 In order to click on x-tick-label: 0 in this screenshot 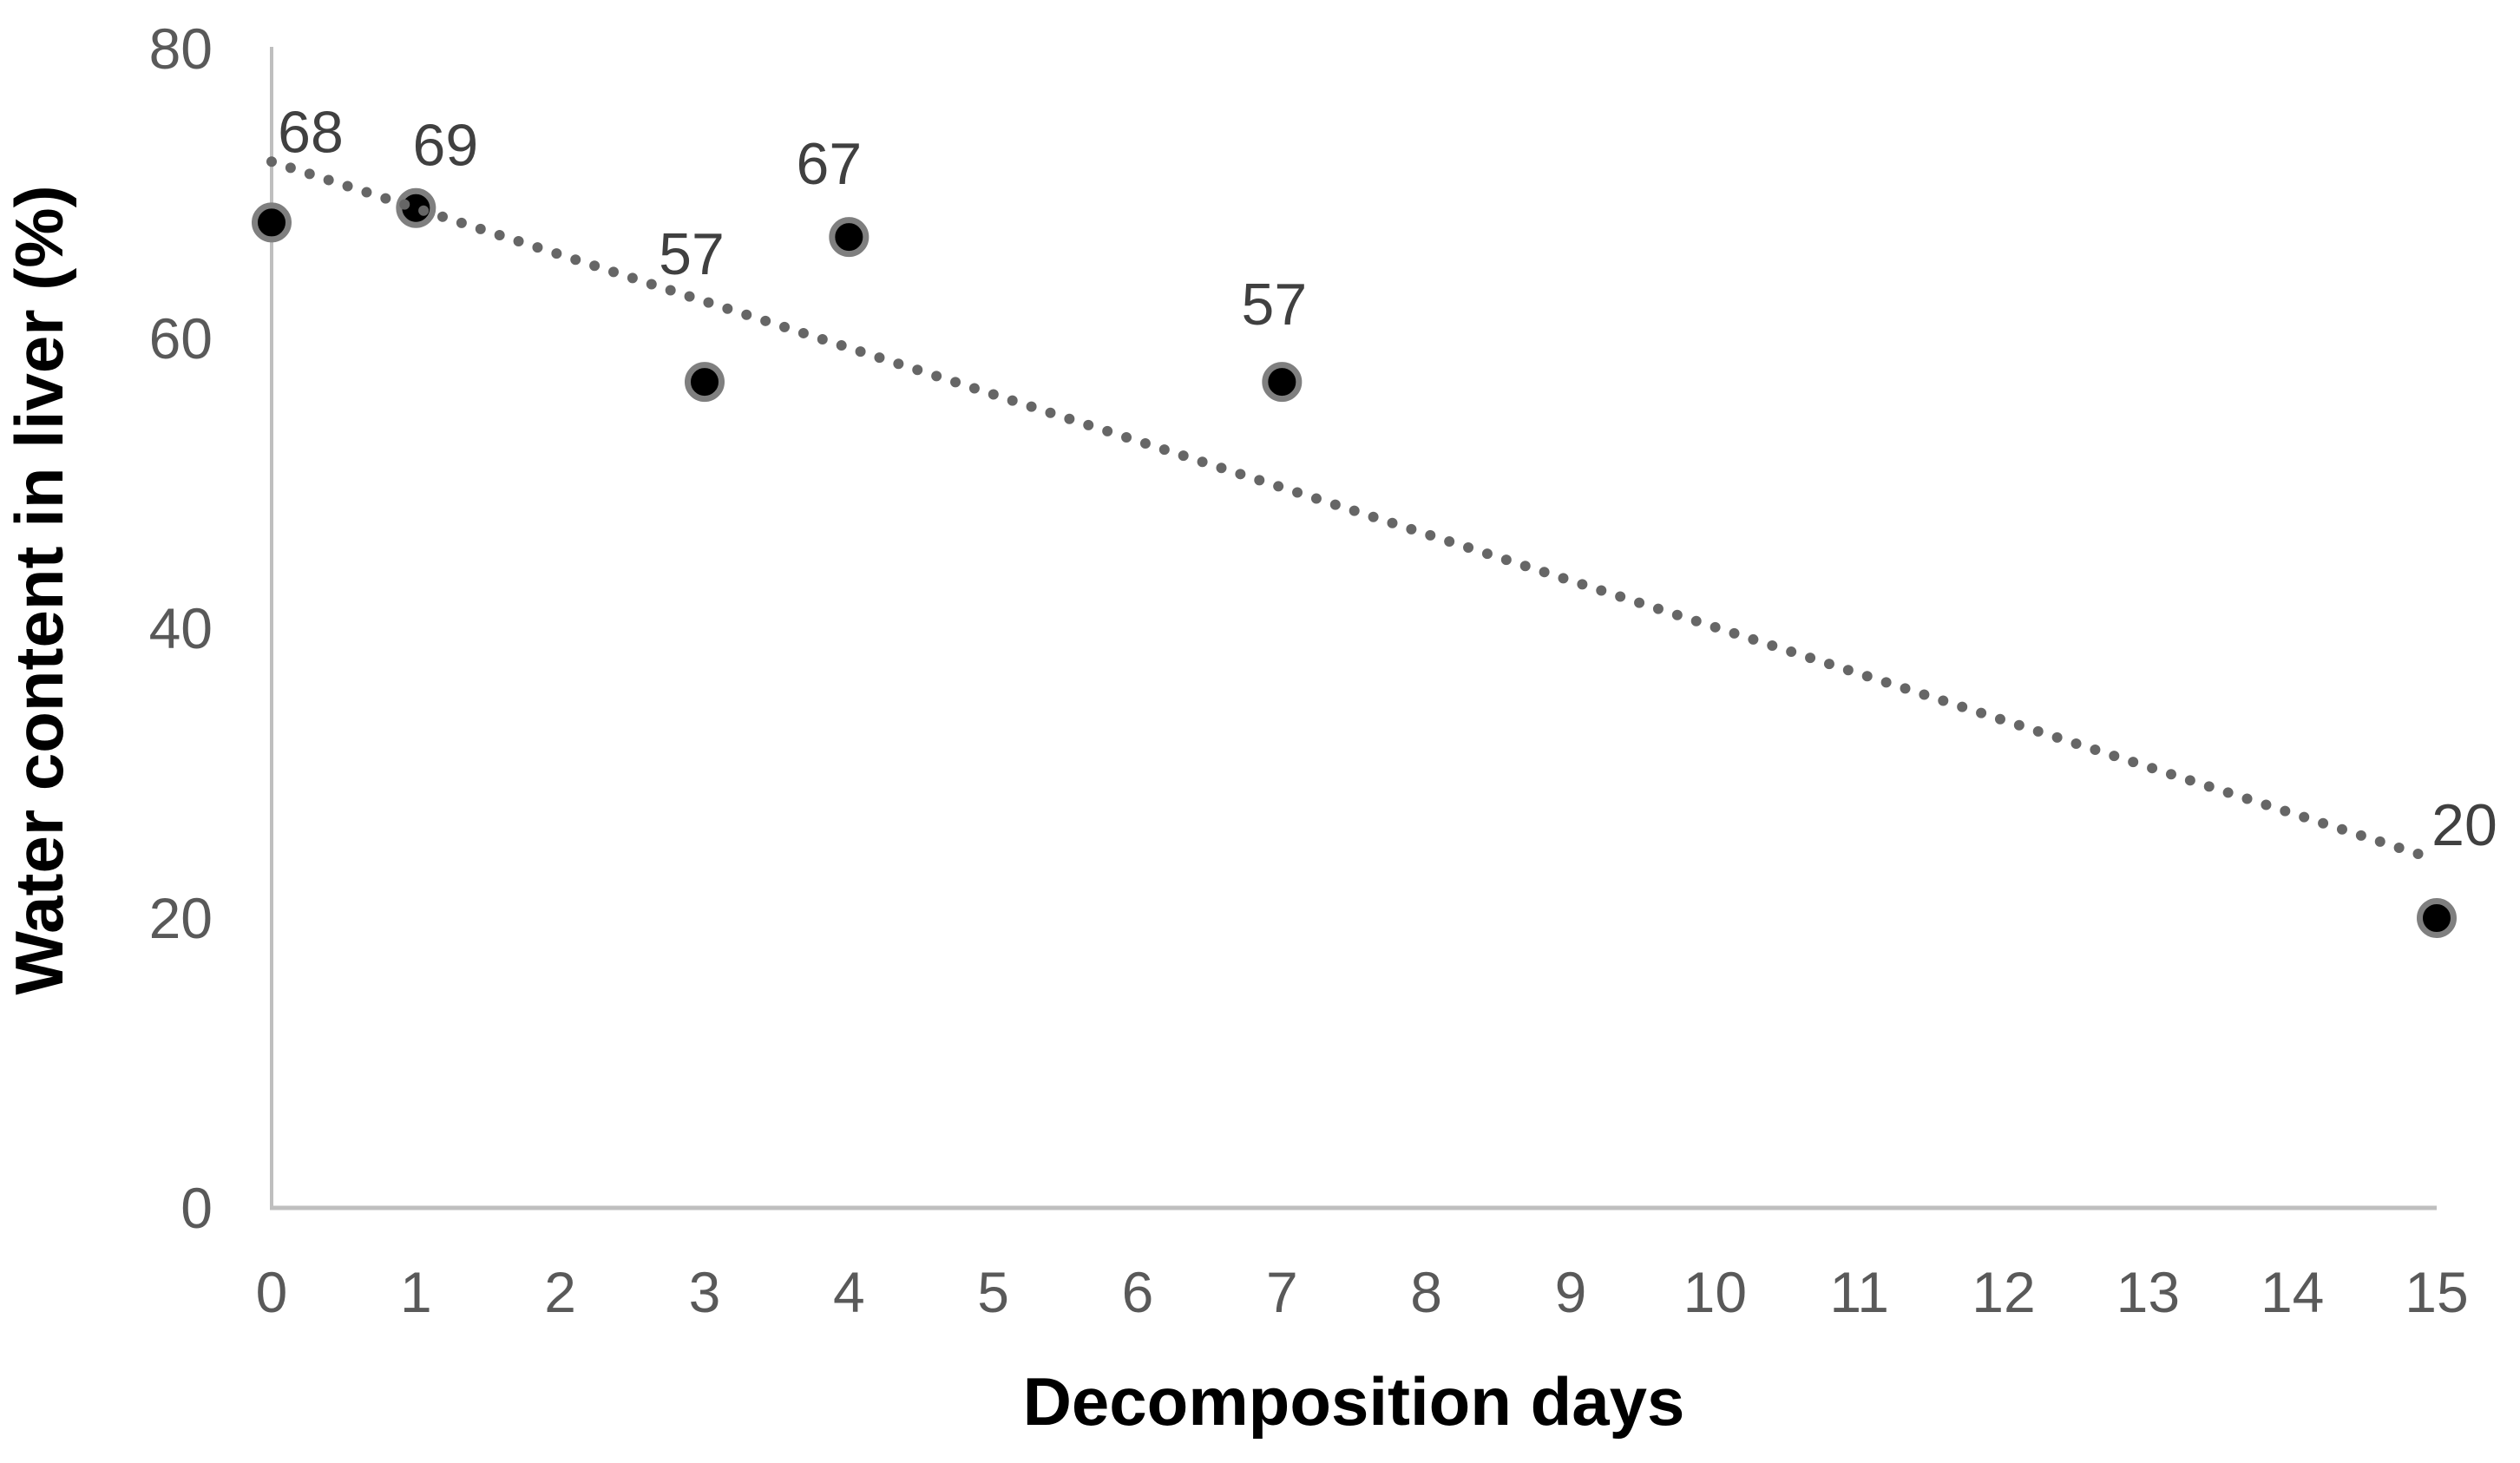, I will do `click(272, 1292)`.